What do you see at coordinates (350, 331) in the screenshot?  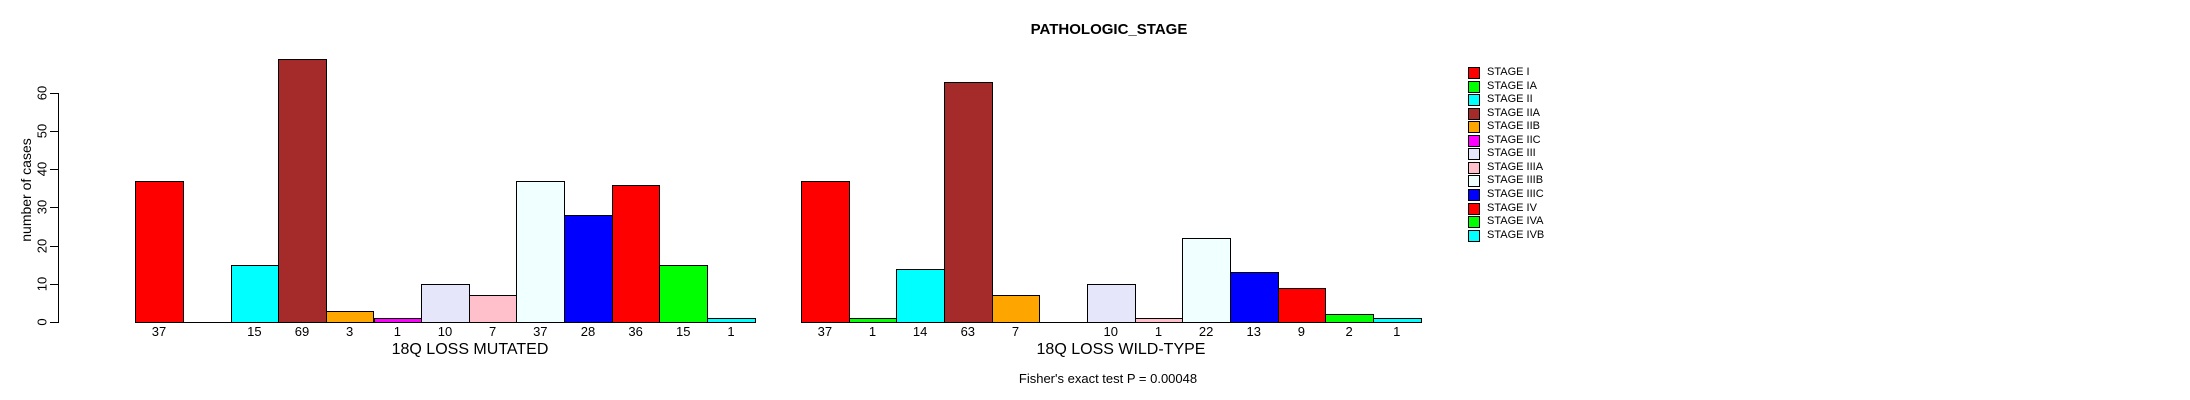 I see `bar-value-label: 3` at bounding box center [350, 331].